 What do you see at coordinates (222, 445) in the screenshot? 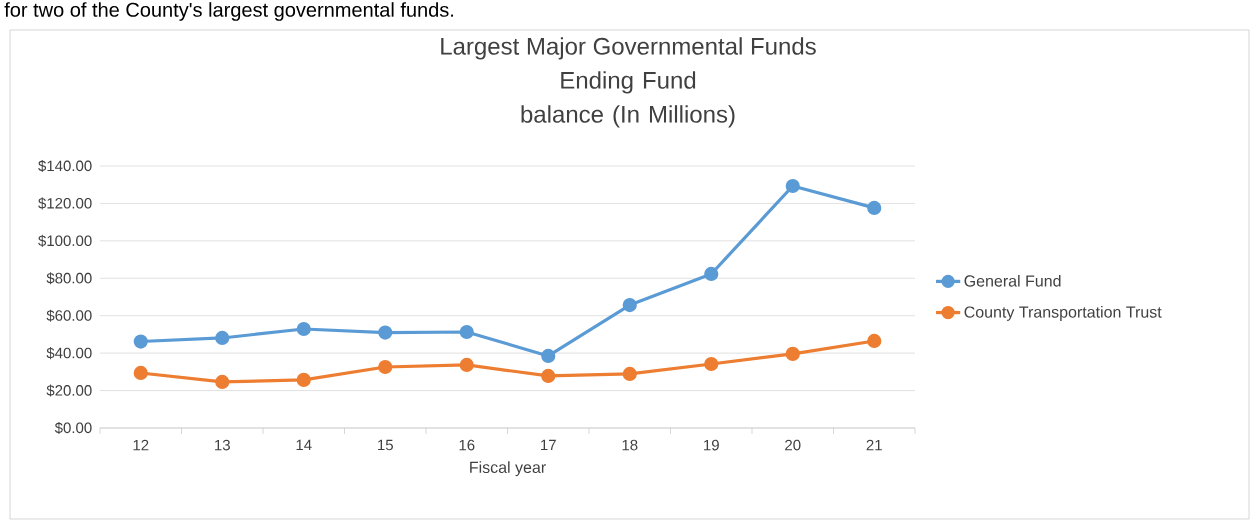
I see `x-tick-label: 13` at bounding box center [222, 445].